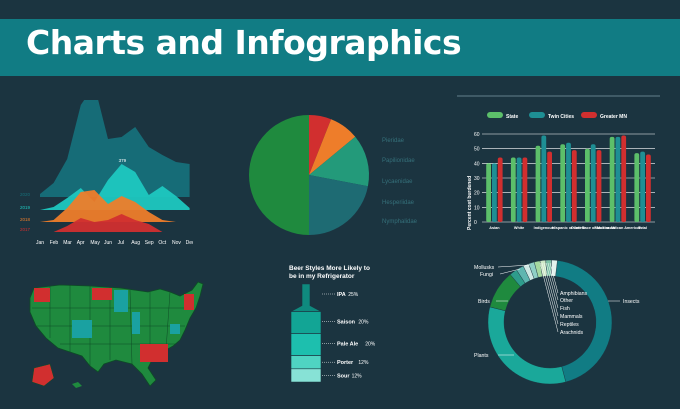 The width and height of the screenshot is (680, 409). I want to click on pie-label-pieridae: Pieridae, so click(393, 141).